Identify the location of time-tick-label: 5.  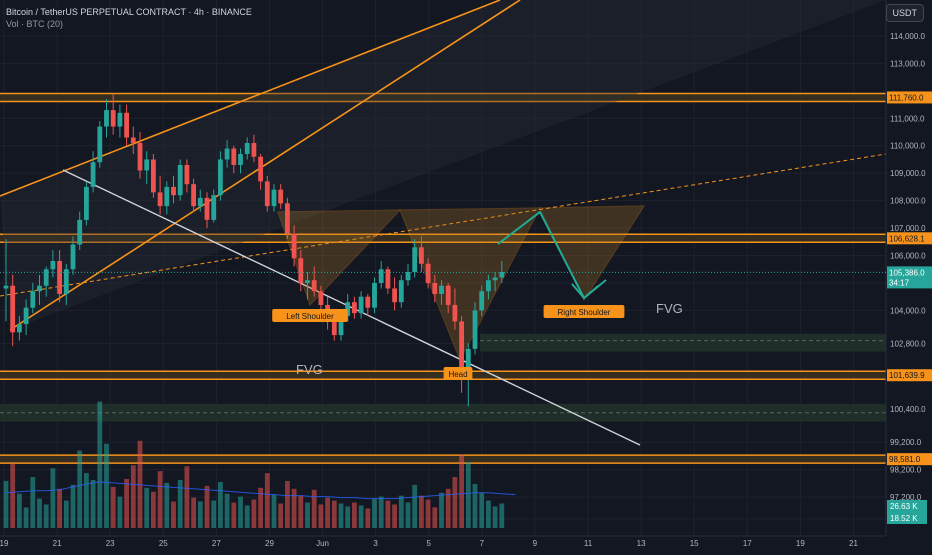
(429, 543).